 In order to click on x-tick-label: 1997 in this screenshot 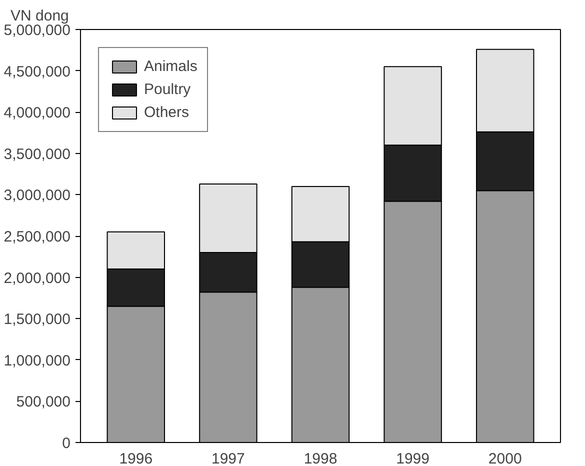, I will do `click(228, 458)`.